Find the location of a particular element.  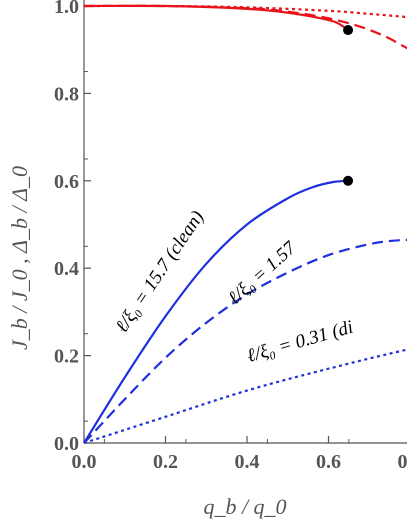

y-axis-label: J_b / J_0 , Δ_b / Δ_0 is located at coordinates (19, 258).